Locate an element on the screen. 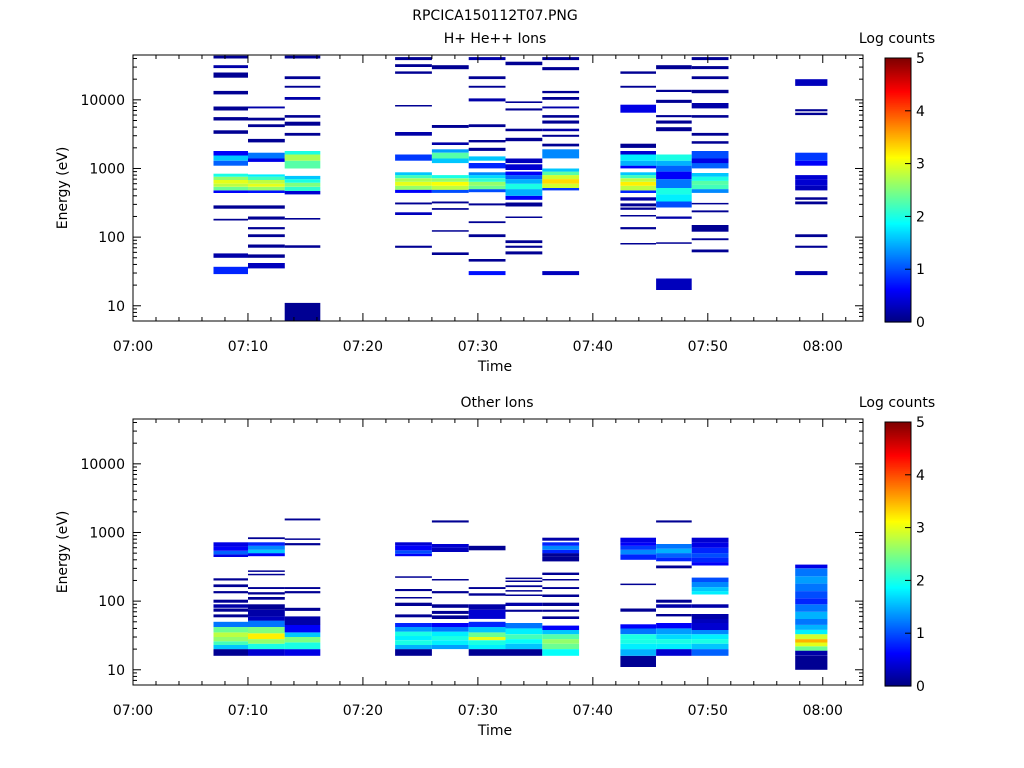 This screenshot has width=1024, height=768. y-axis-label: Energy (eV) is located at coordinates (63, 188).